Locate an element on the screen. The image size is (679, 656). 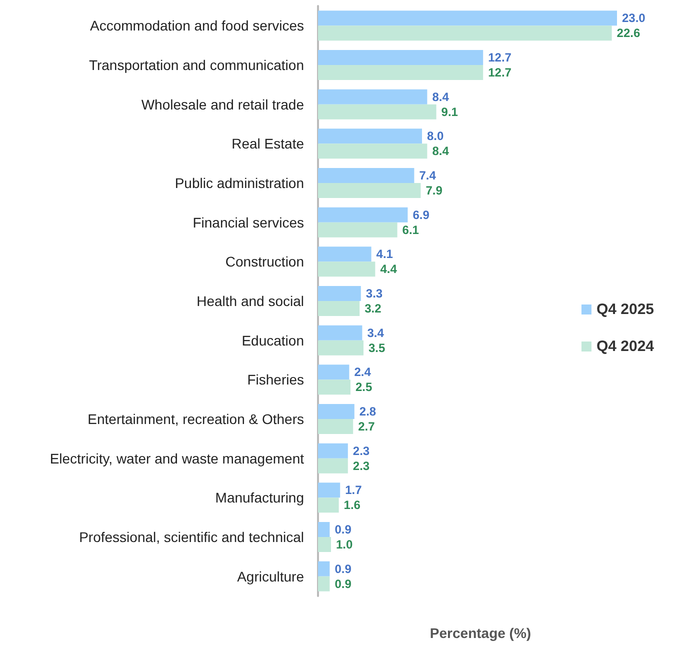
y-tick-label: Manufacturing is located at coordinates (259, 498).